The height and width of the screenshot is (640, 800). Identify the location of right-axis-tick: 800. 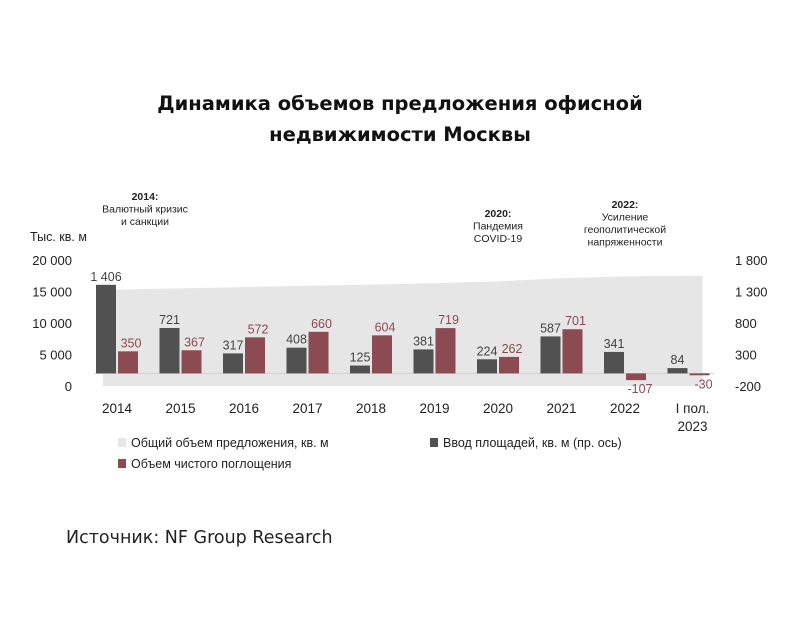
(746, 323).